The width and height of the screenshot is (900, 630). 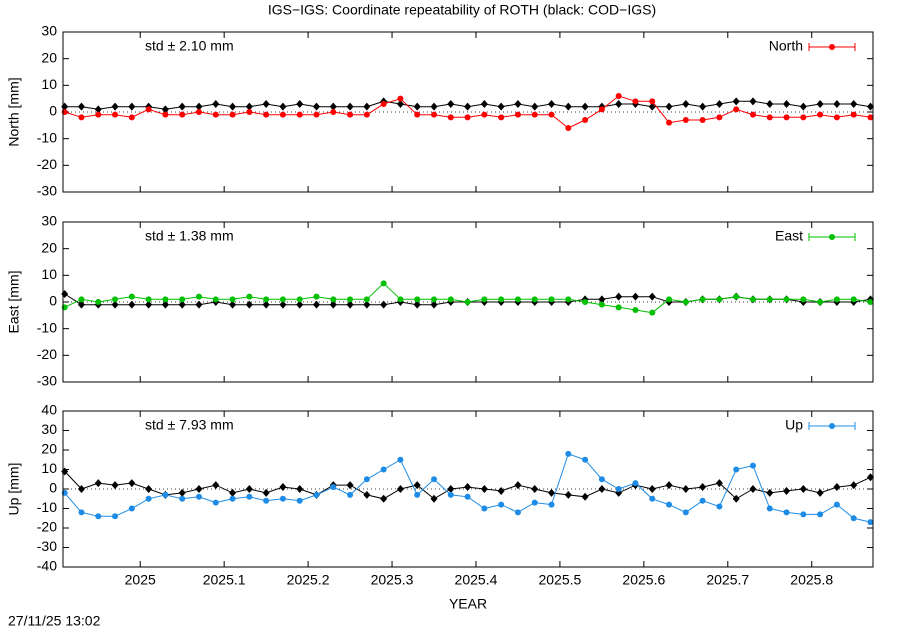 What do you see at coordinates (559, 580) in the screenshot?
I see `x-tick-label: 2025.5` at bounding box center [559, 580].